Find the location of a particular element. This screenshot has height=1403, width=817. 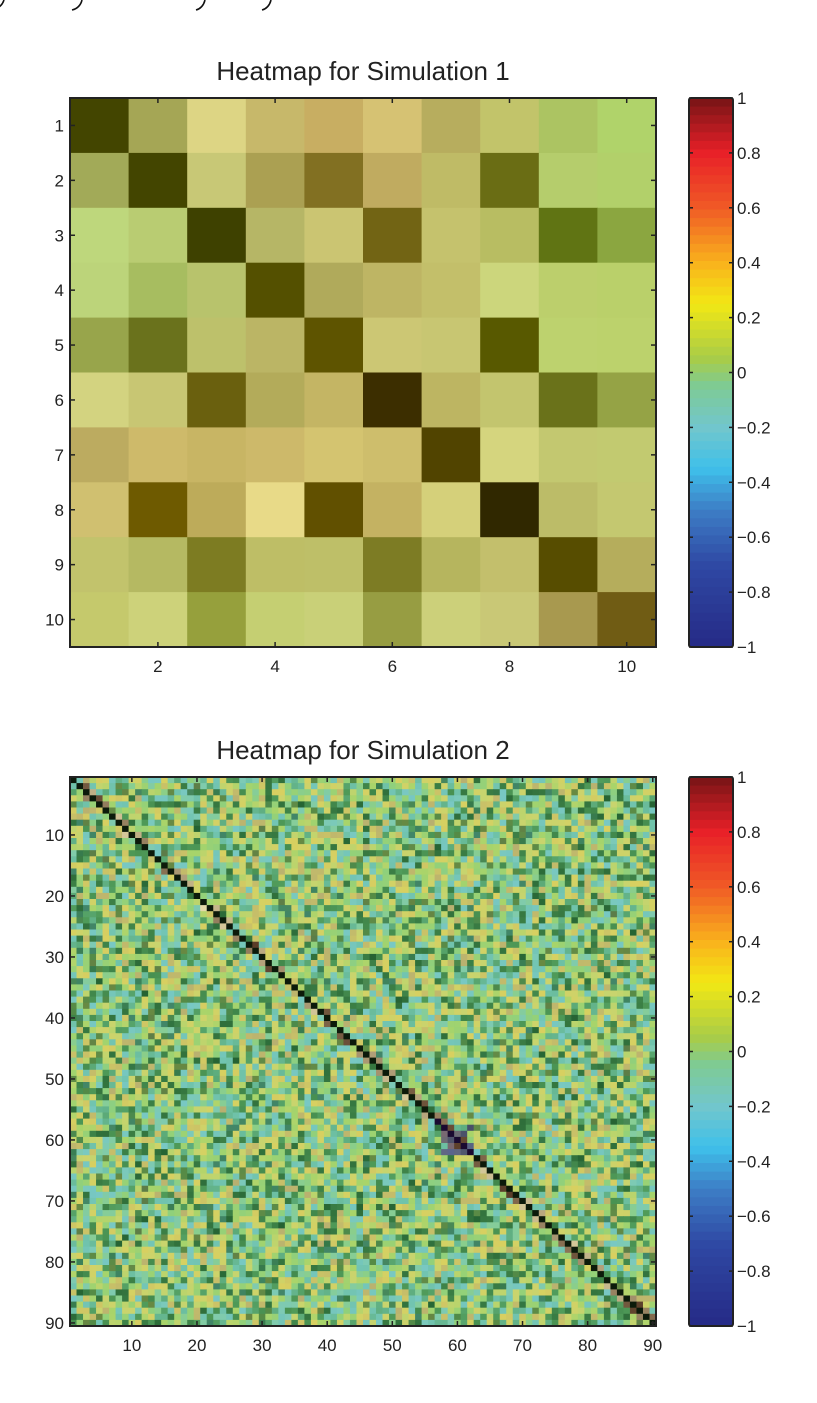

y-tick-label: 6 is located at coordinates (59, 400).